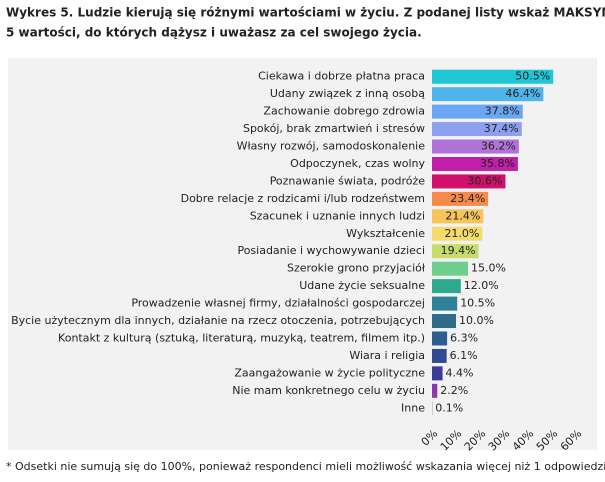  Describe the element at coordinates (460, 372) in the screenshot. I see `data-label: 4.4%` at that location.